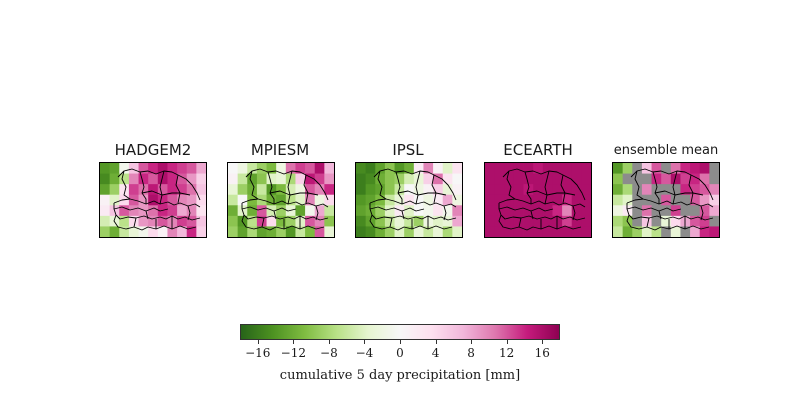  What do you see at coordinates (280, 150) in the screenshot?
I see `panel-title-mpiesm: MPIESM` at bounding box center [280, 150].